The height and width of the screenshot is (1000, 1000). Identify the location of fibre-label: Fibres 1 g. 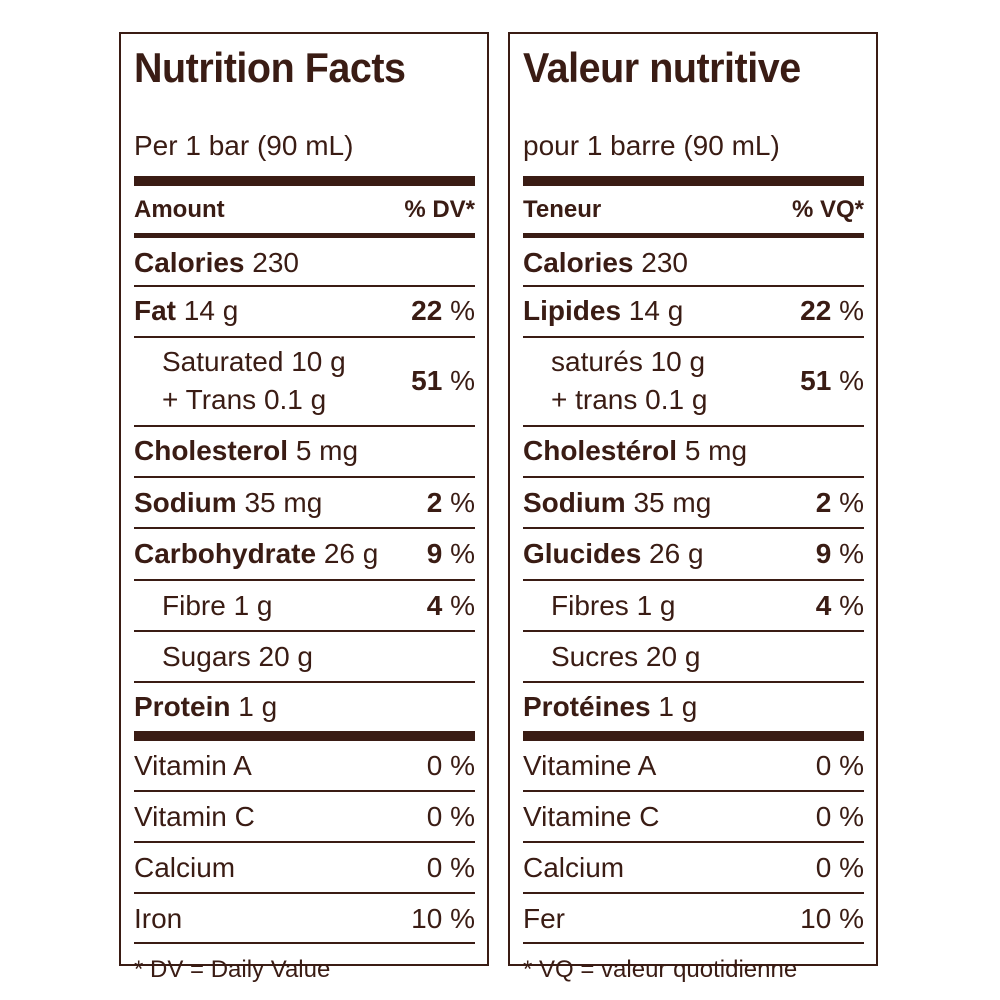
(613, 605).